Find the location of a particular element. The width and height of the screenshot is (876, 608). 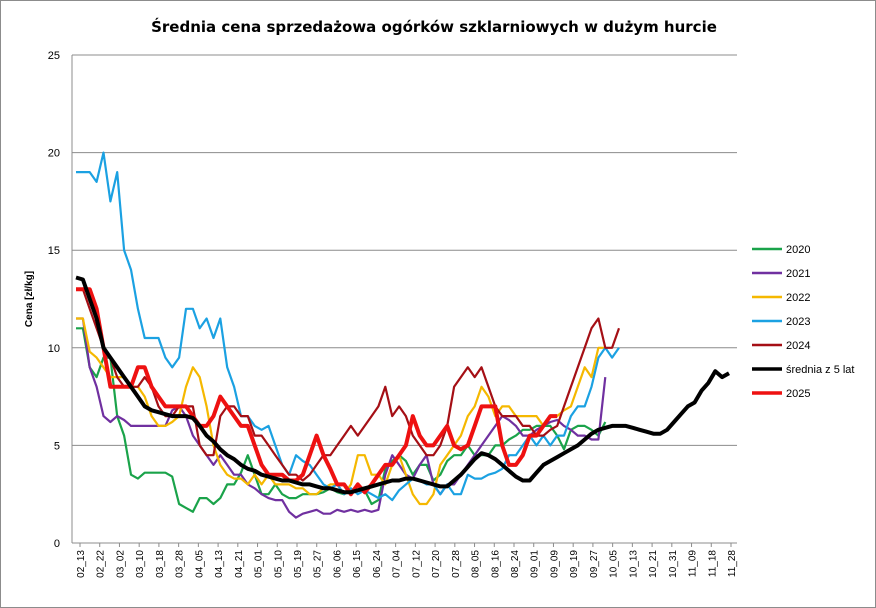

x-tick-label: 08_16 is located at coordinates (495, 564).